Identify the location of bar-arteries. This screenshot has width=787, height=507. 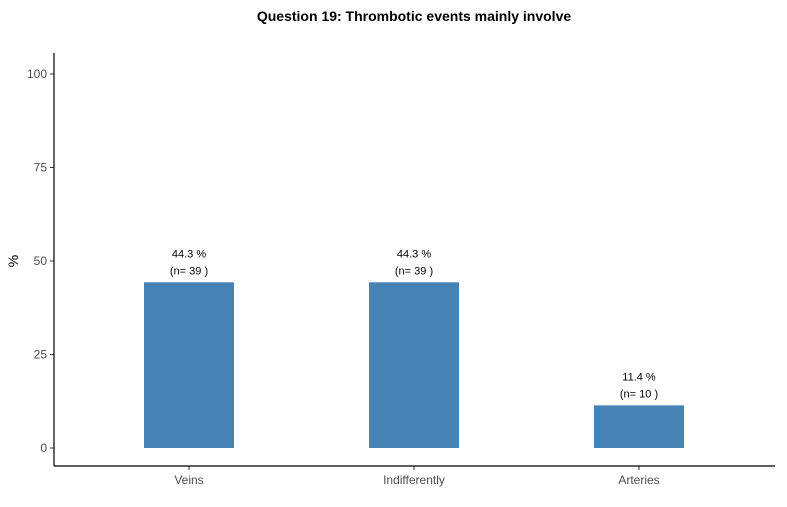
(639, 426).